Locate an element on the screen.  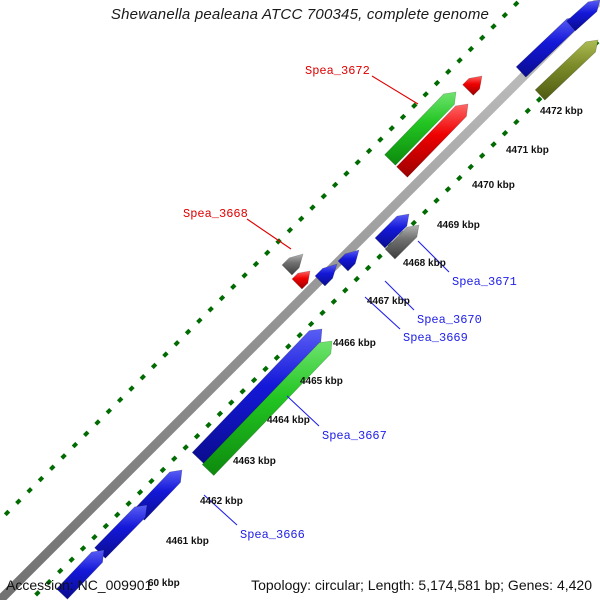
gene-label-spea_3669: Spea_3669 is located at coordinates (435, 338).